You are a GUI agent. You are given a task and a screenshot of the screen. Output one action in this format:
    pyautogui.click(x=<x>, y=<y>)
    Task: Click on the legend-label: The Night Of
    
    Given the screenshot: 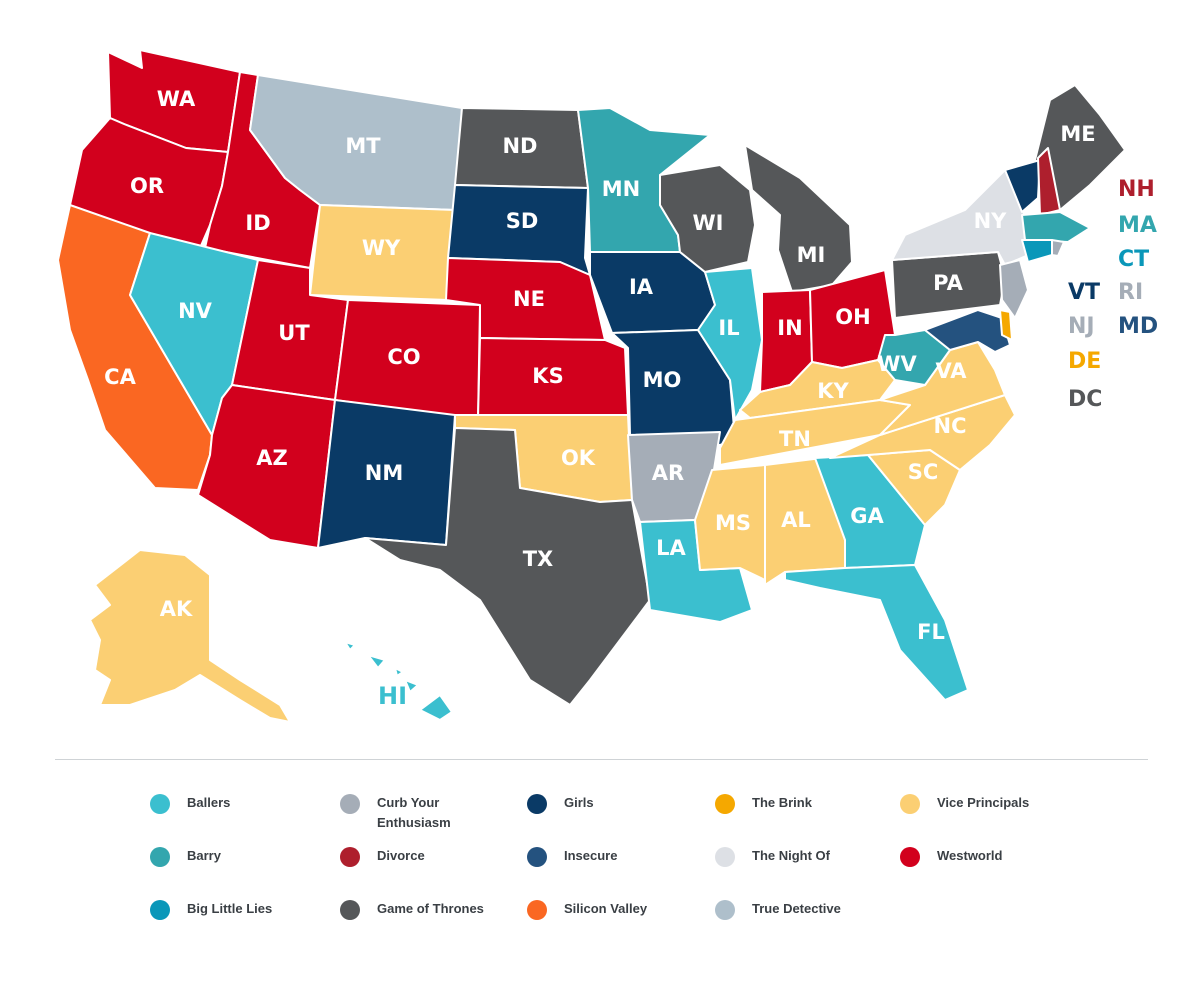 What is the action you would take?
    pyautogui.click(x=791, y=855)
    